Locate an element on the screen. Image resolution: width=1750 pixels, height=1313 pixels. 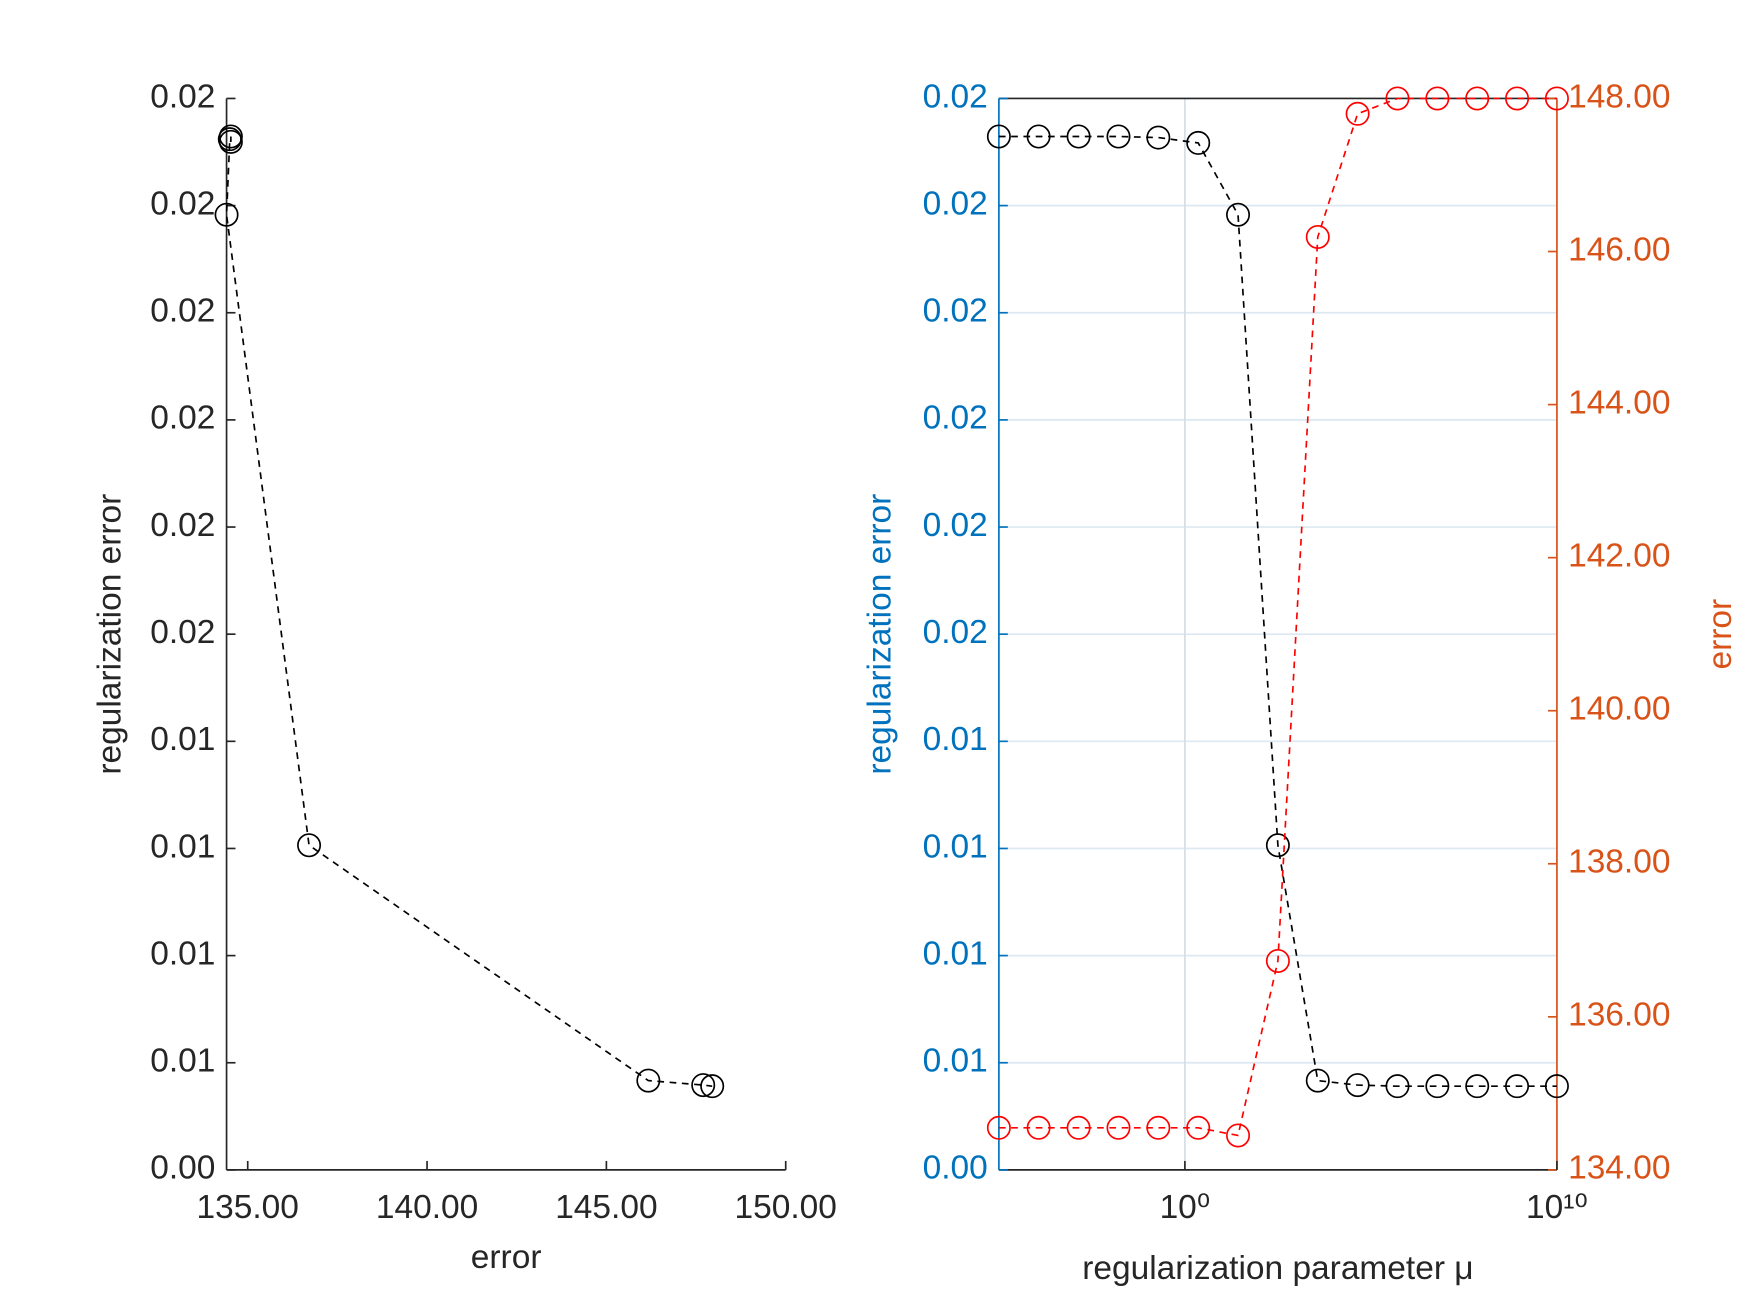
y2-tick-label: 134.00 is located at coordinates (1619, 1168).